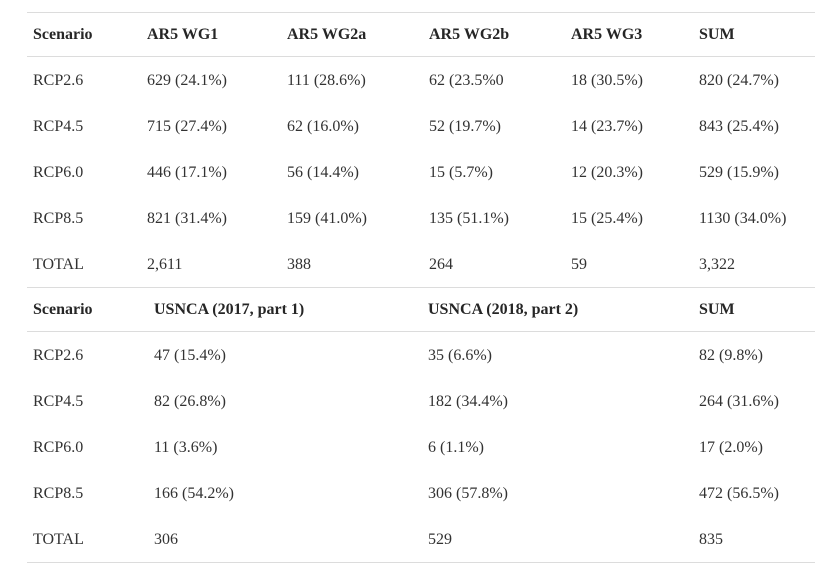 The width and height of the screenshot is (817, 564). I want to click on table-cell: 821 (31.4%), so click(187, 218).